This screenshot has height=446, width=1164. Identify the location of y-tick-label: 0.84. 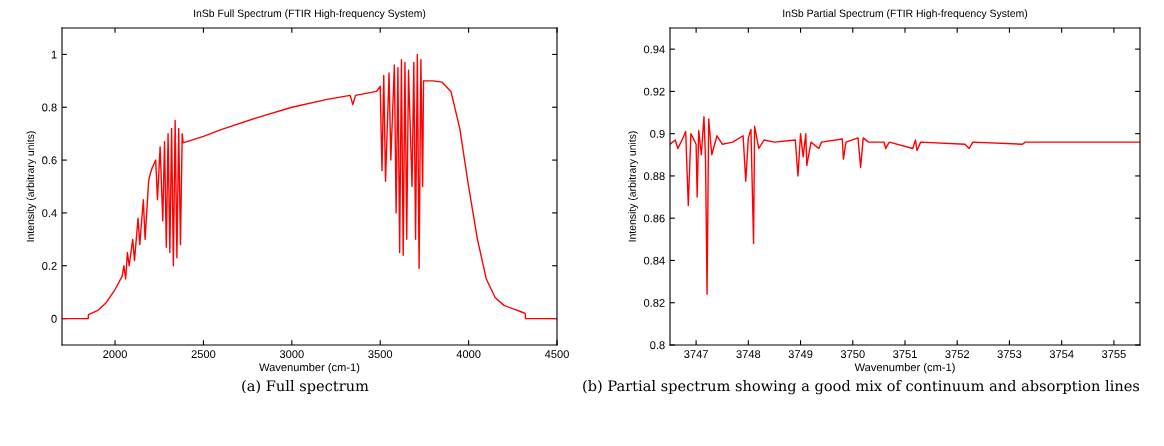
(654, 260).